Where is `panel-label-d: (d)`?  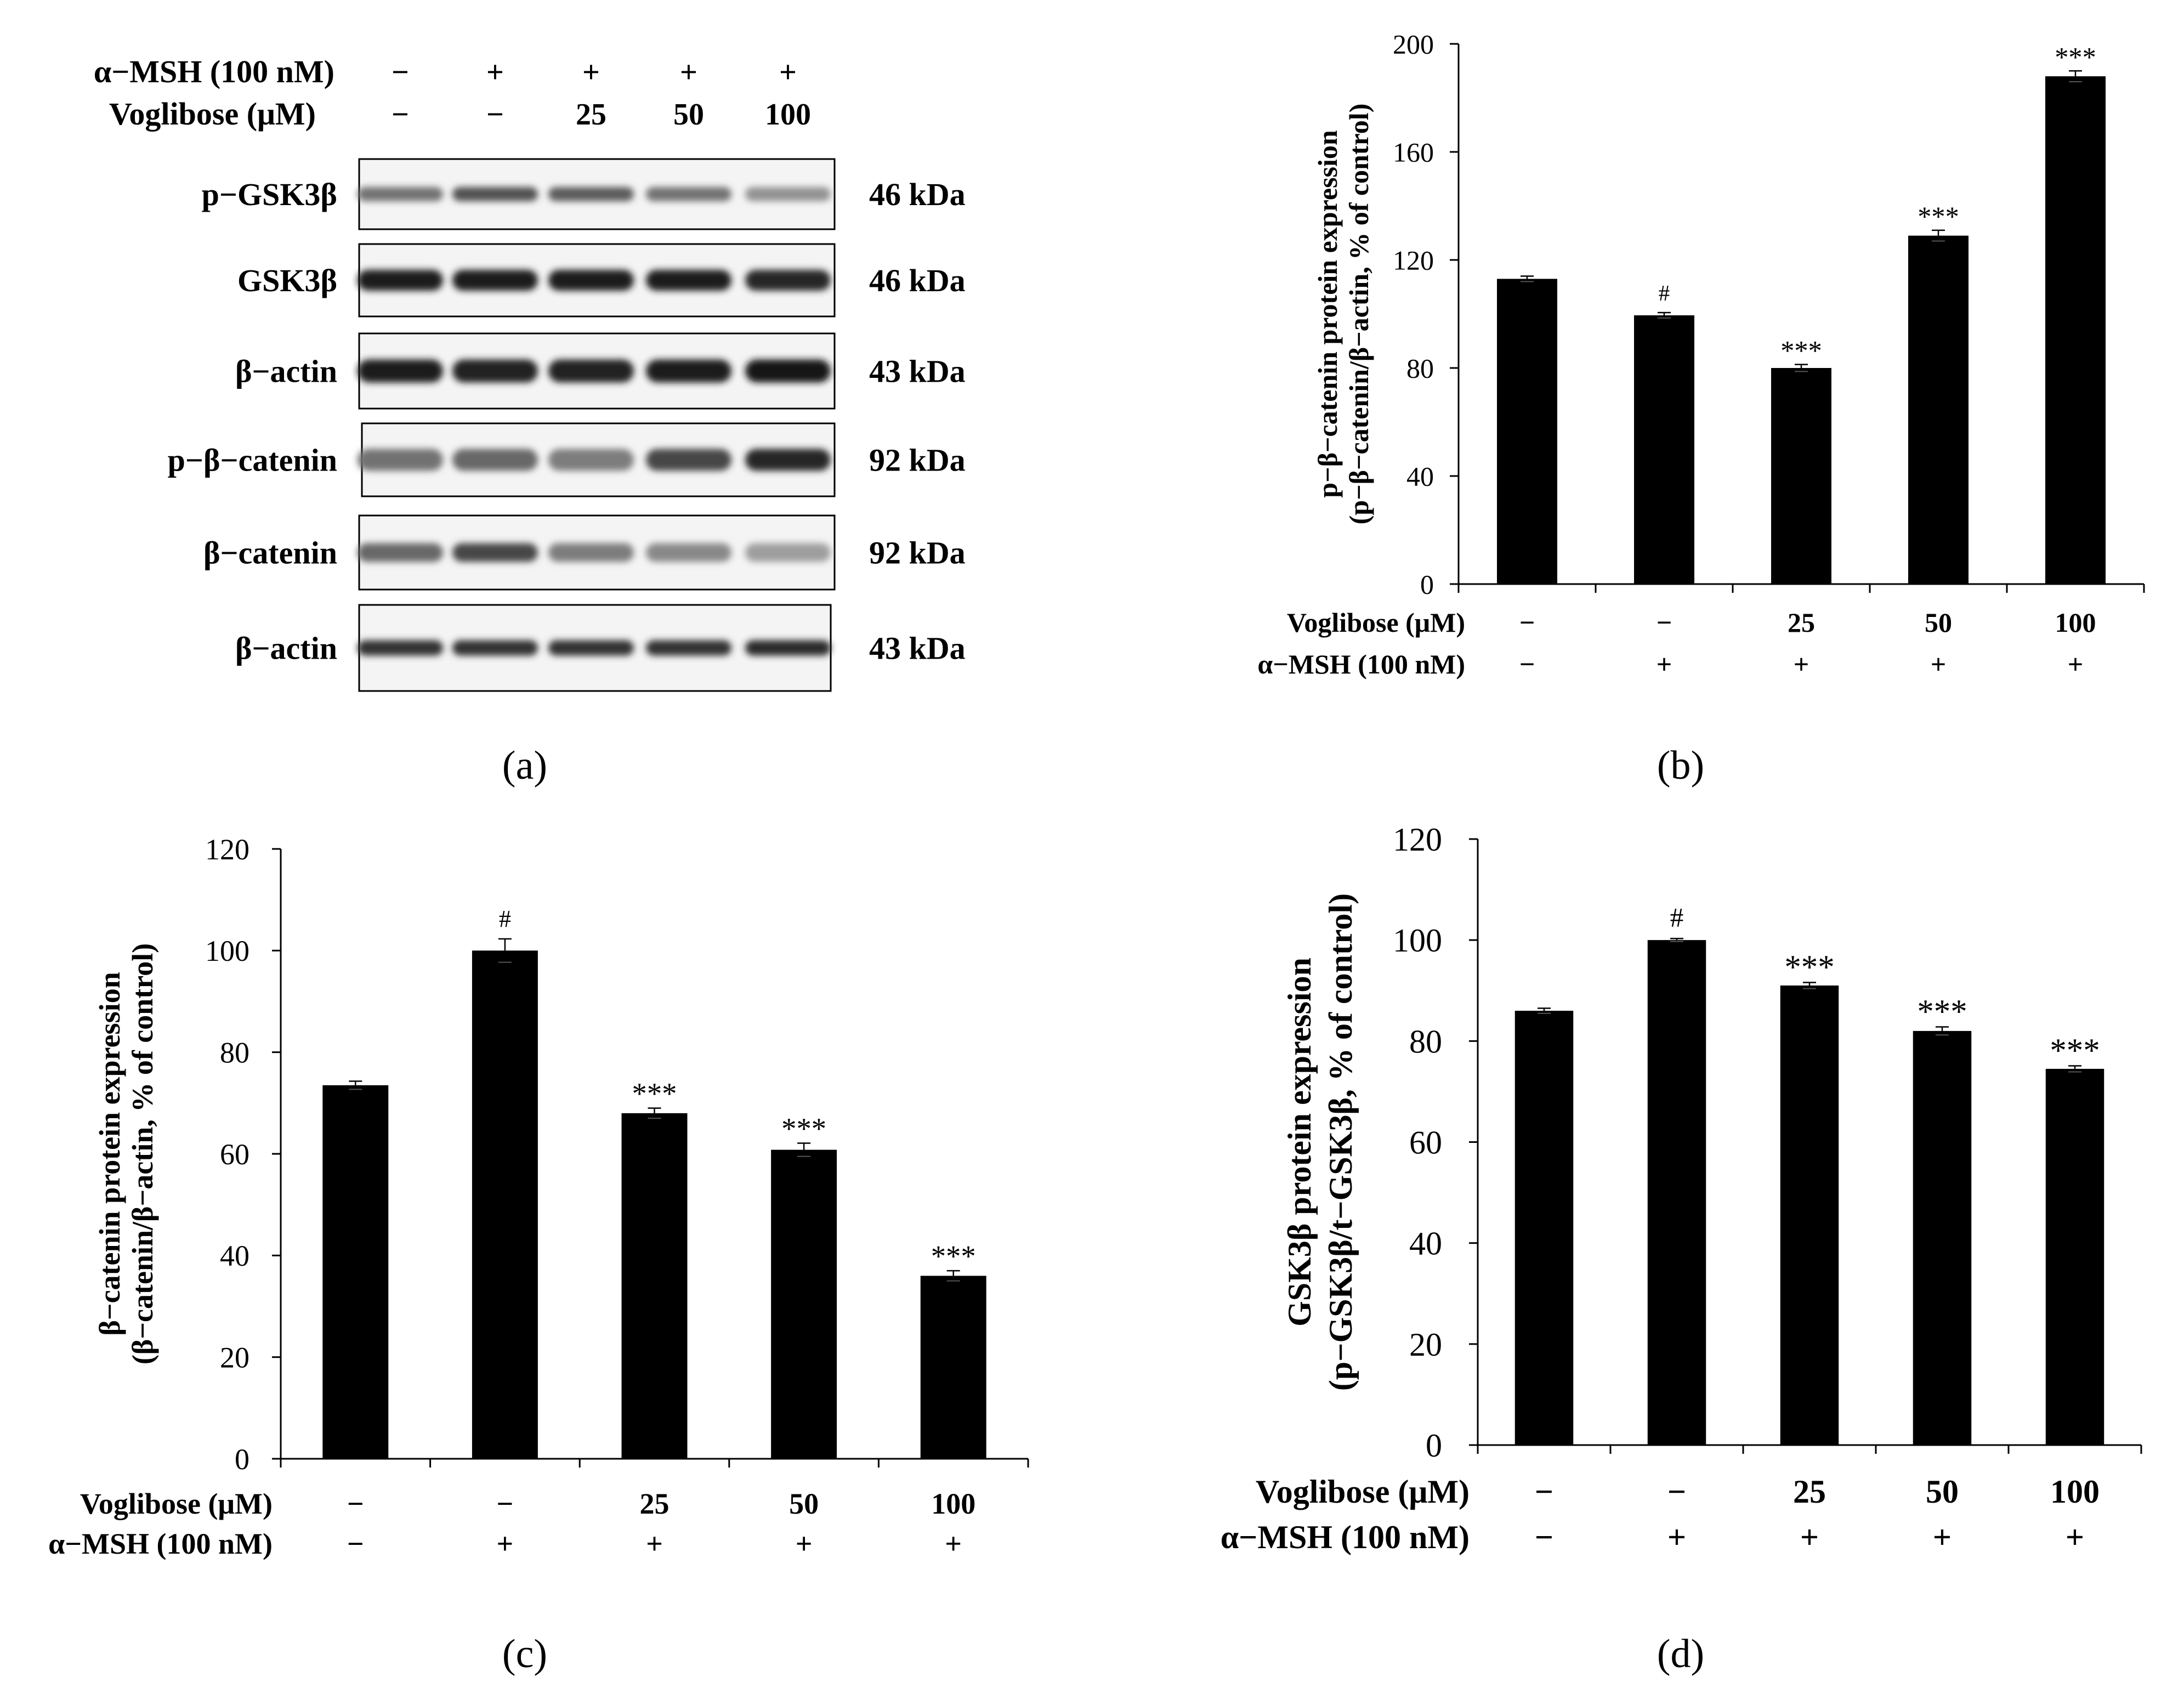 panel-label-d: (d) is located at coordinates (1680, 1654).